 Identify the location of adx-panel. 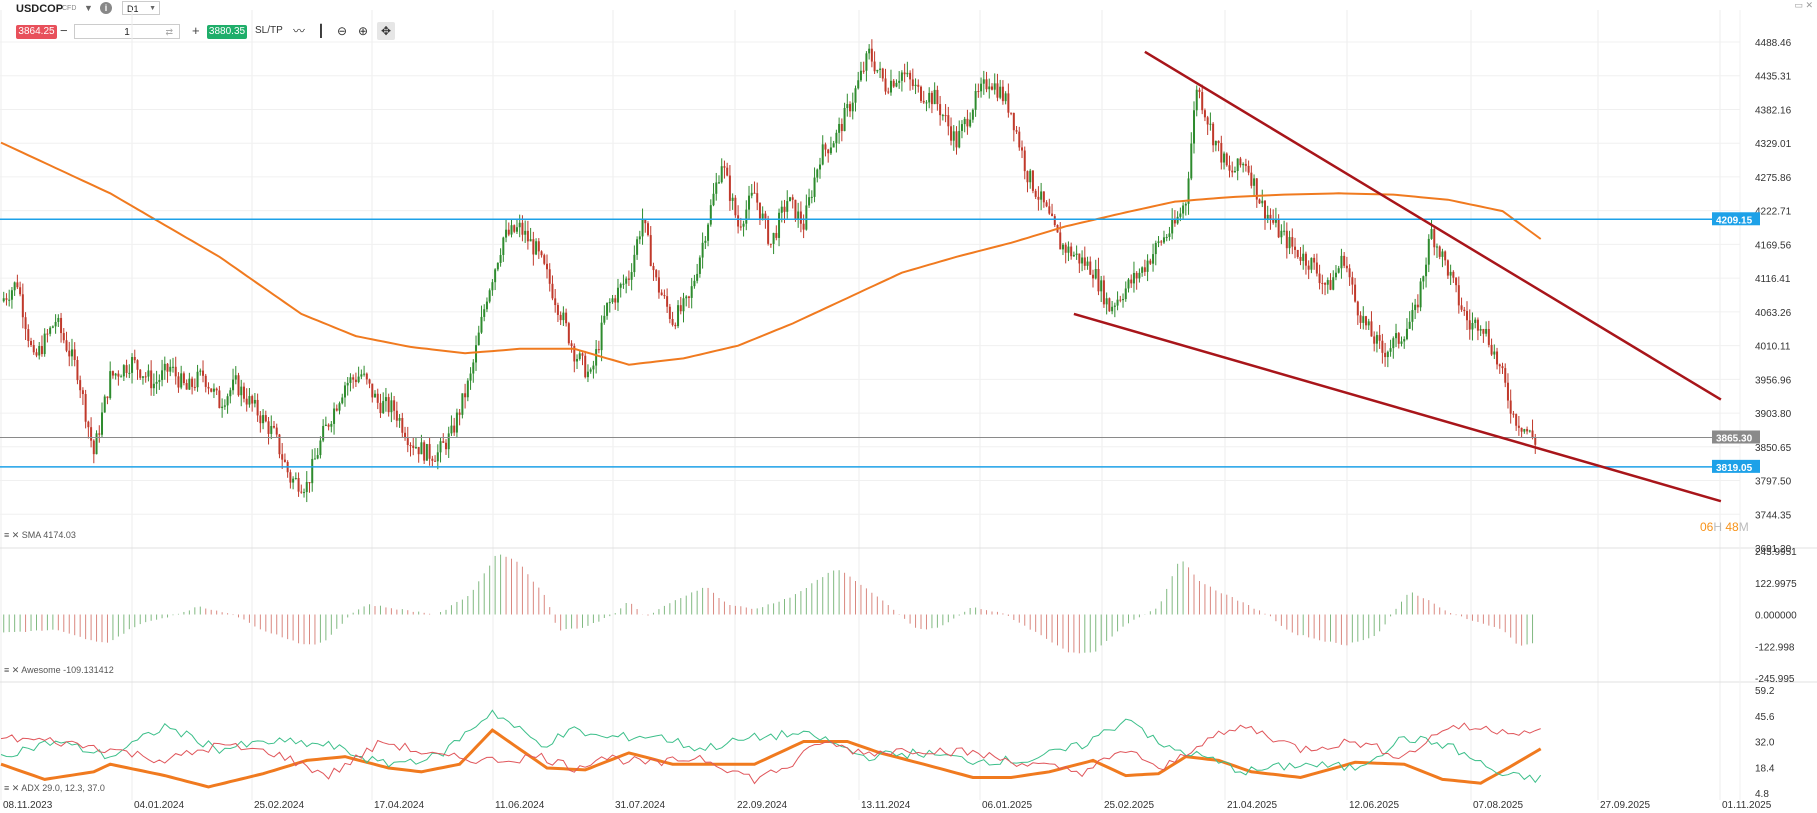
(771, 749).